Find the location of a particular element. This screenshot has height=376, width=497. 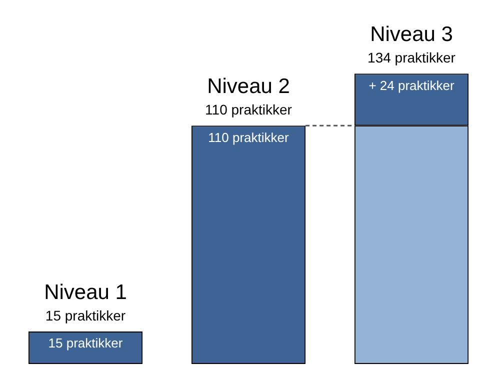

x-tick-label: Niveau 2 is located at coordinates (248, 86).